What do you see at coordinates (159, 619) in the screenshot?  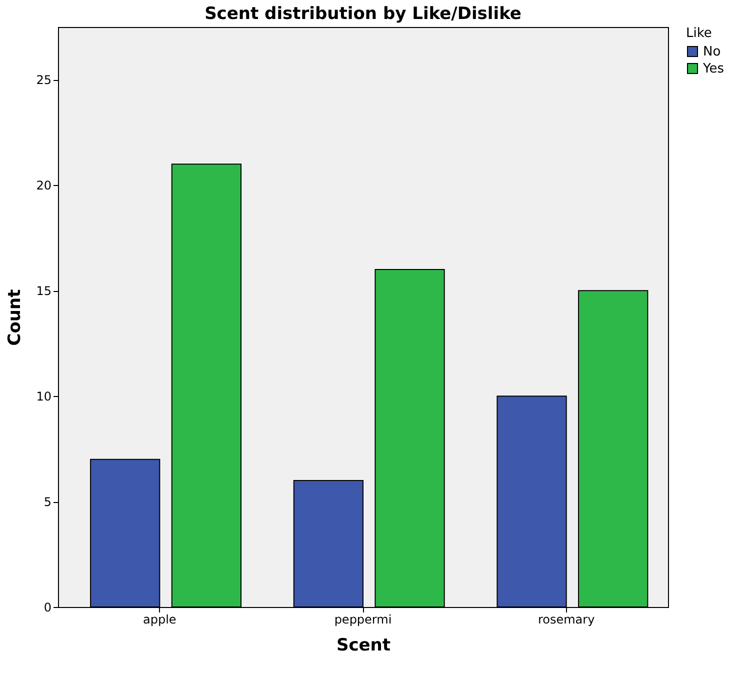 I see `x-tick-label: apple` at bounding box center [159, 619].